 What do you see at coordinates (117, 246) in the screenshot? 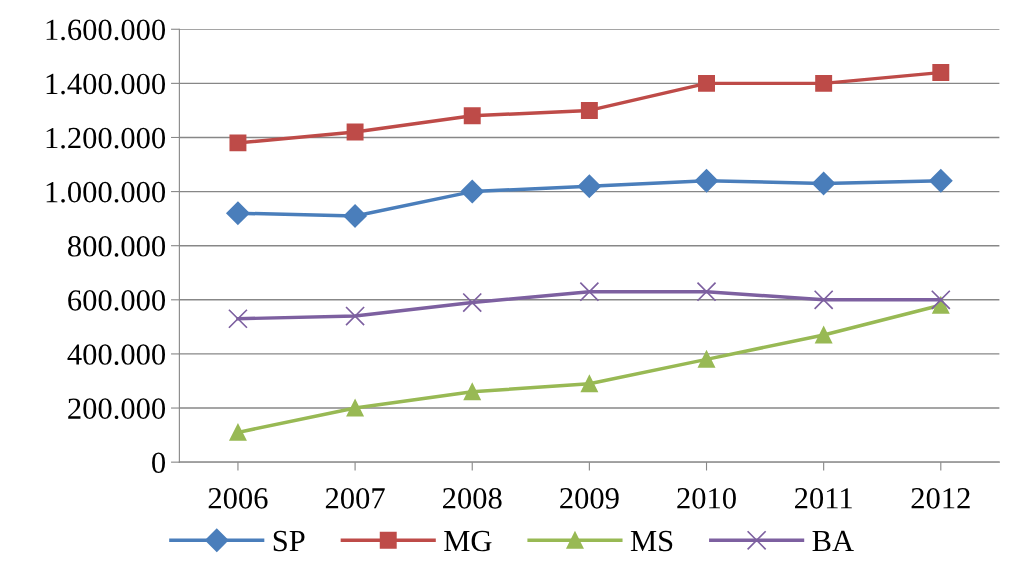
I see `y-tick-label: 800.000` at bounding box center [117, 246].